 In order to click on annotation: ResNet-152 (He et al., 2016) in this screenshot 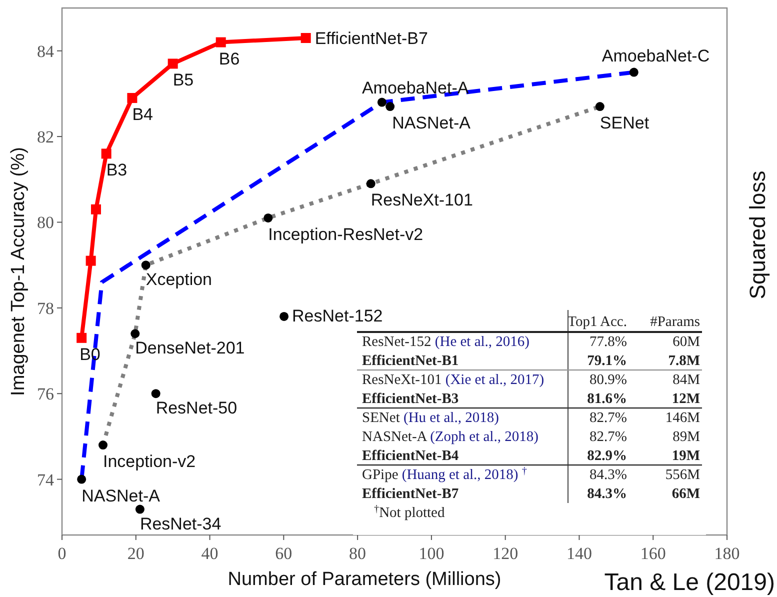, I will do `click(446, 342)`.